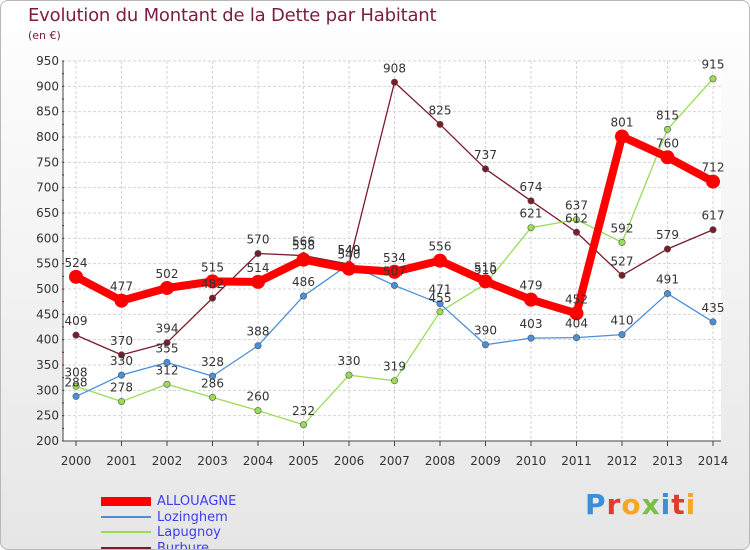  What do you see at coordinates (576, 461) in the screenshot?
I see `x-tick-label: 2011` at bounding box center [576, 461].